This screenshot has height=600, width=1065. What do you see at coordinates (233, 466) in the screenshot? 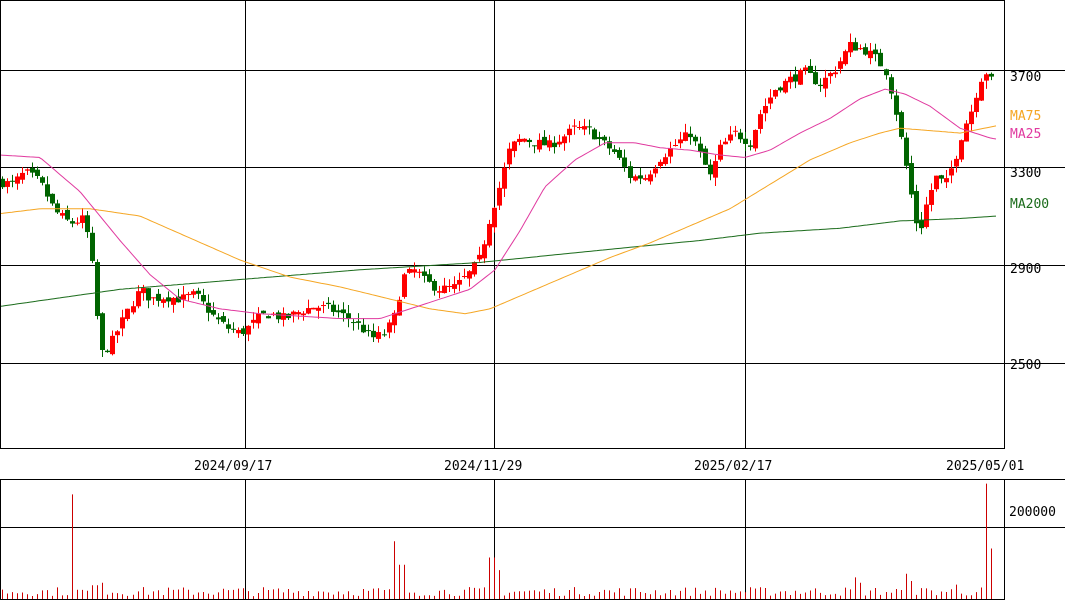
I see `x-tick-2024-09-17: 2024/09/17` at bounding box center [233, 466].